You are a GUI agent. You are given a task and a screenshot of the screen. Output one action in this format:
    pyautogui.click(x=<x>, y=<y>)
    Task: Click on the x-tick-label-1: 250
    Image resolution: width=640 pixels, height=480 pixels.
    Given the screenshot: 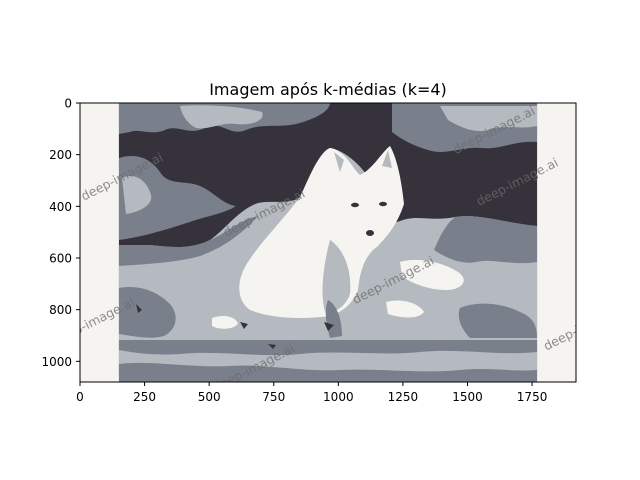 What is the action you would take?
    pyautogui.click(x=144, y=397)
    